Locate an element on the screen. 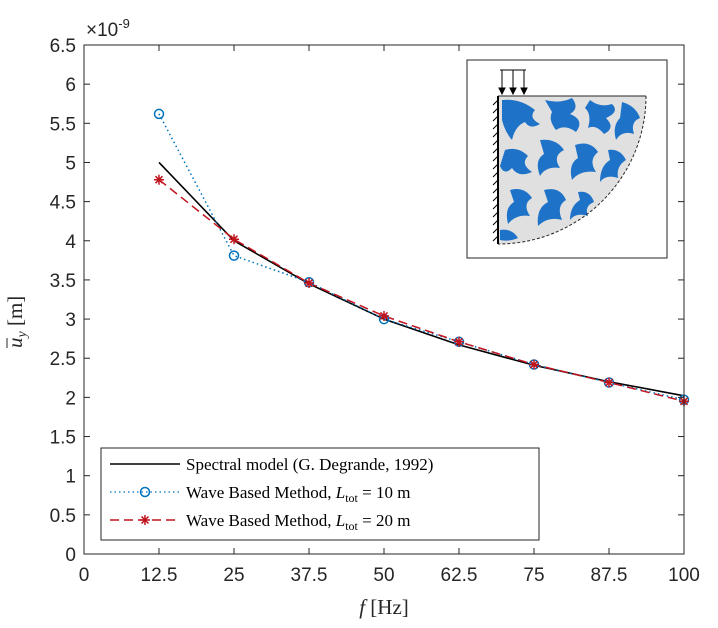  y-tick-label: 6.5 is located at coordinates (63, 46).